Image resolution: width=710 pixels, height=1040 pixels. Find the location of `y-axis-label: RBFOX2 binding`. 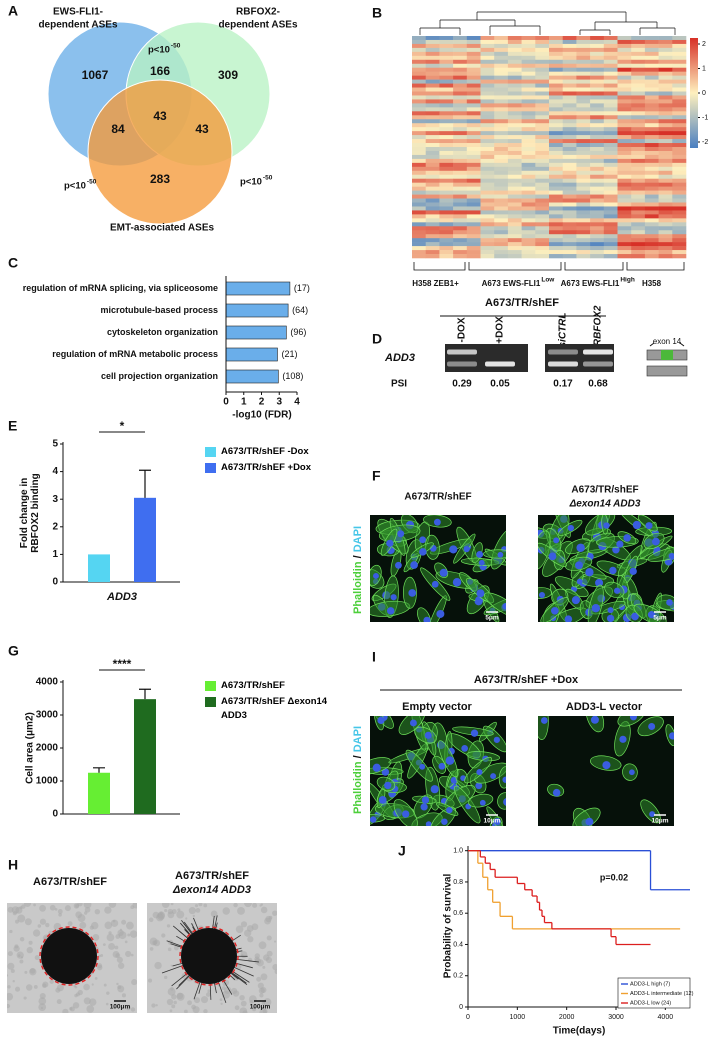

y-axis-label: RBFOX2 binding is located at coordinates (35, 512).